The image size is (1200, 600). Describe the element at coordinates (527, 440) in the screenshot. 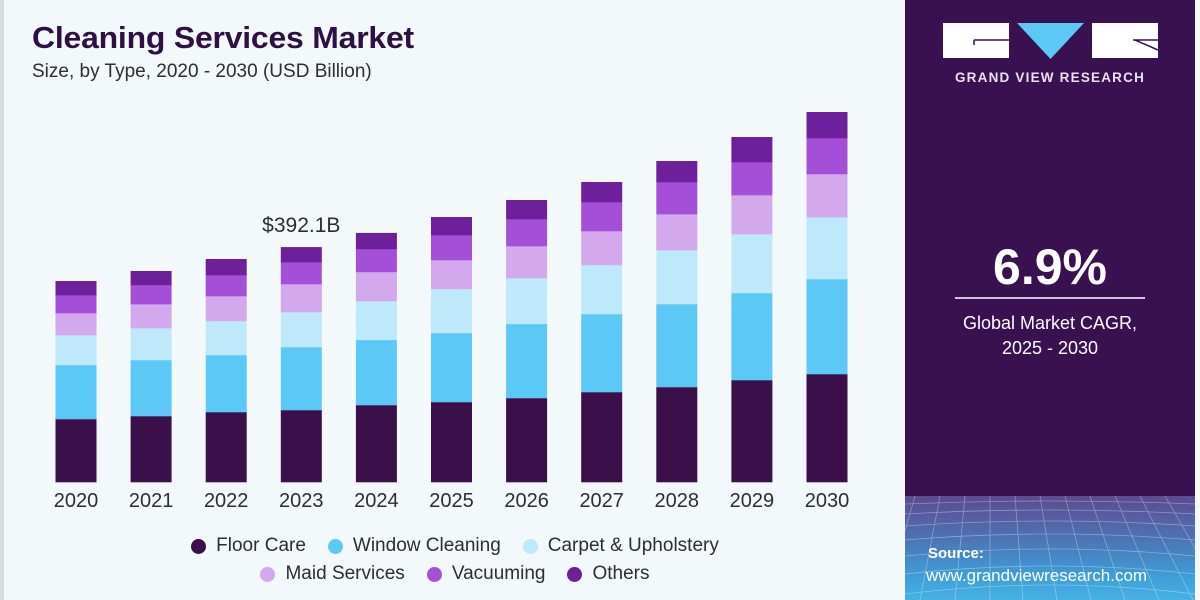

I see `bar-2026-floor-care` at that location.